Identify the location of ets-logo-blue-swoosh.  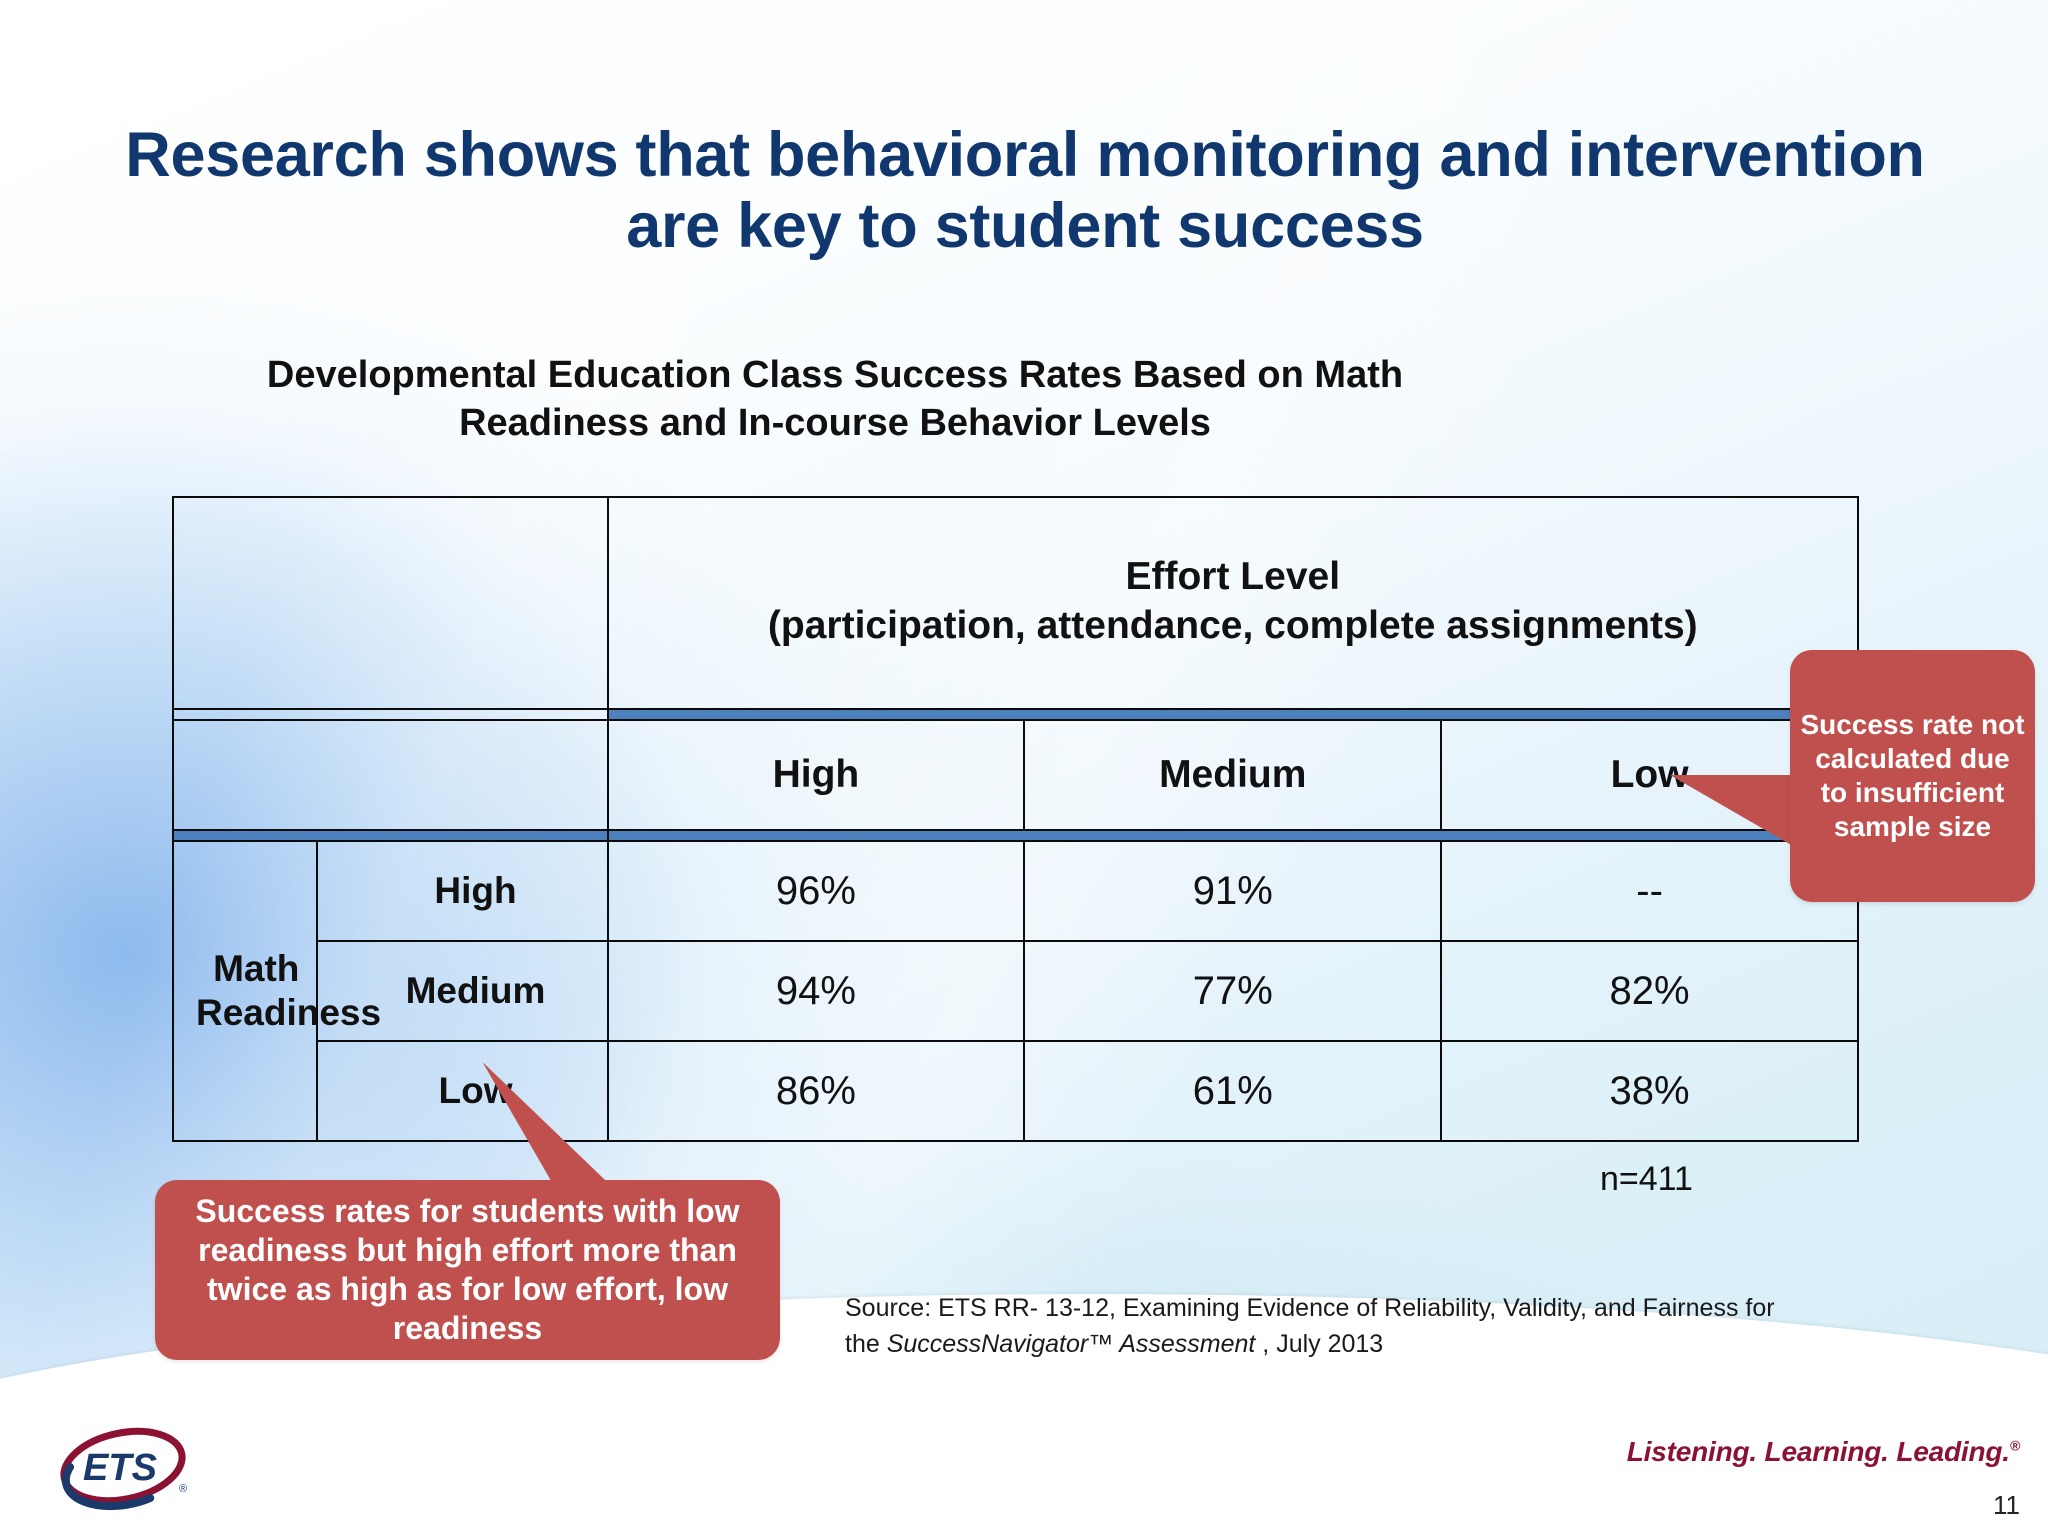
(108, 1487).